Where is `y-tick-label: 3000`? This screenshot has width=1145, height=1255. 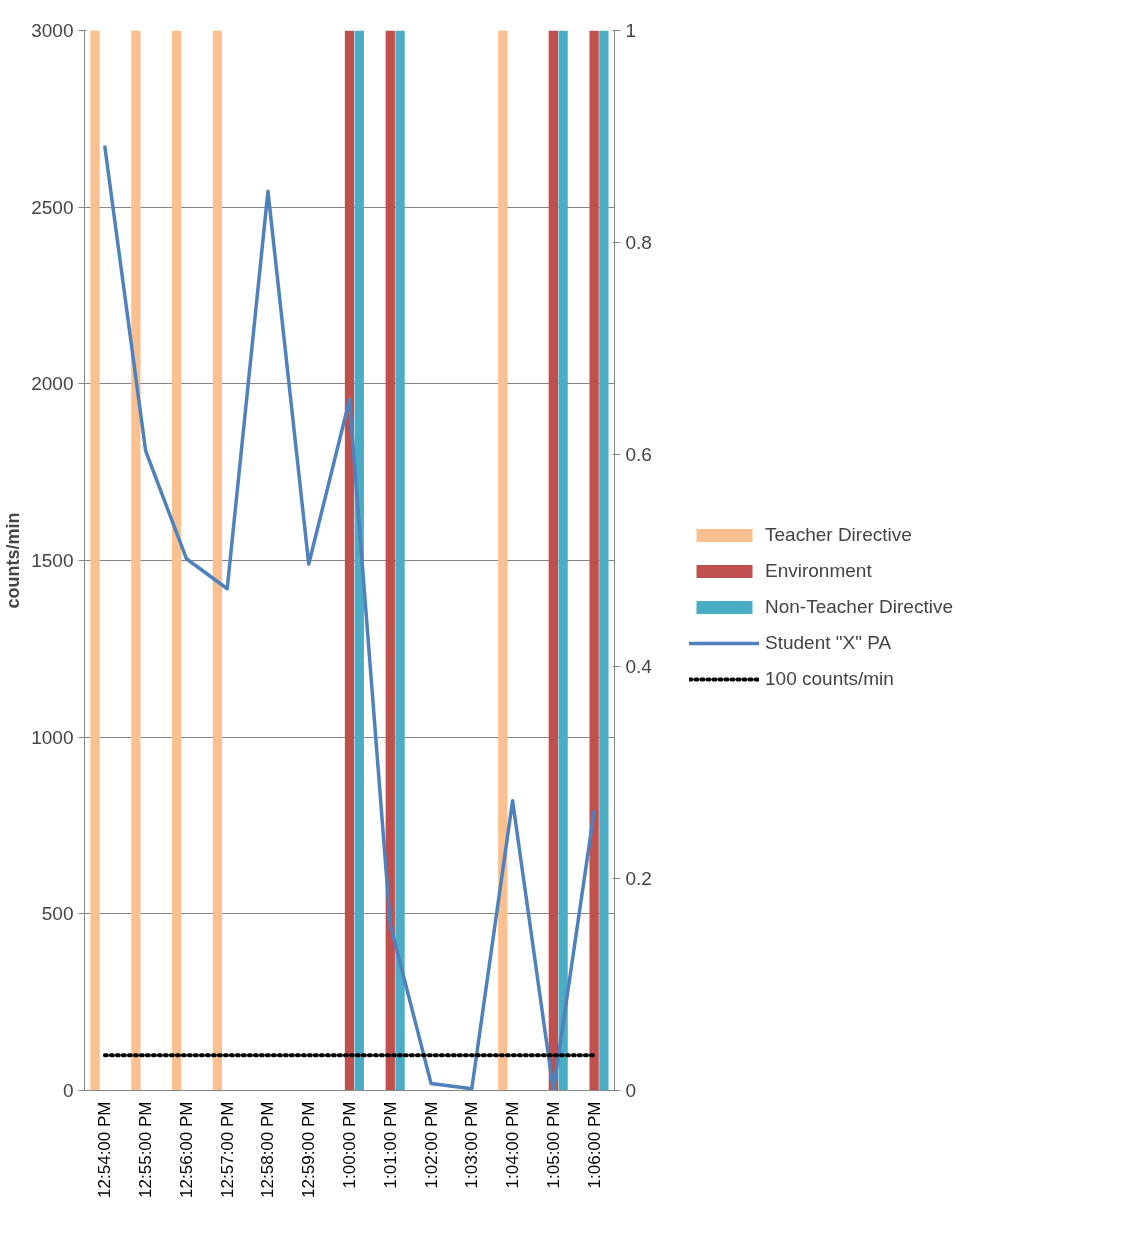 y-tick-label: 3000 is located at coordinates (52, 30).